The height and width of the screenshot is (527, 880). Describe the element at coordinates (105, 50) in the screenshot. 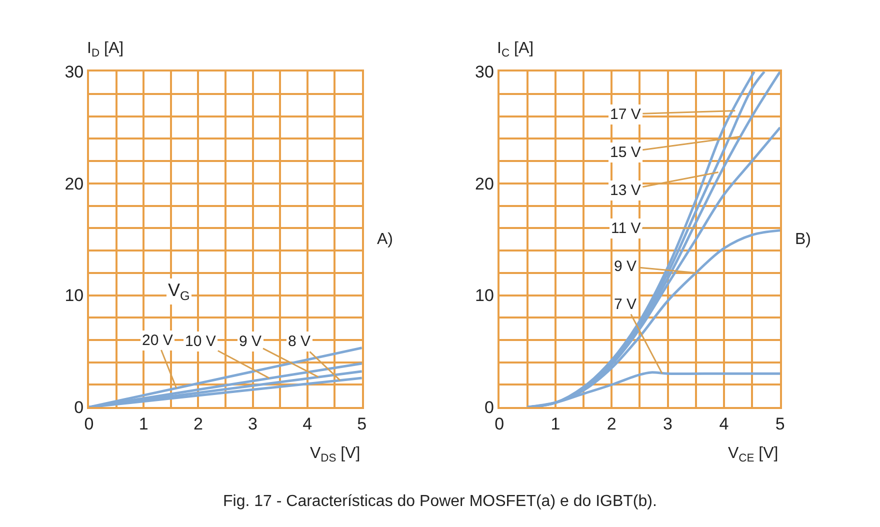

I see `y-axis-title: I$_{D}$ [A]` at that location.